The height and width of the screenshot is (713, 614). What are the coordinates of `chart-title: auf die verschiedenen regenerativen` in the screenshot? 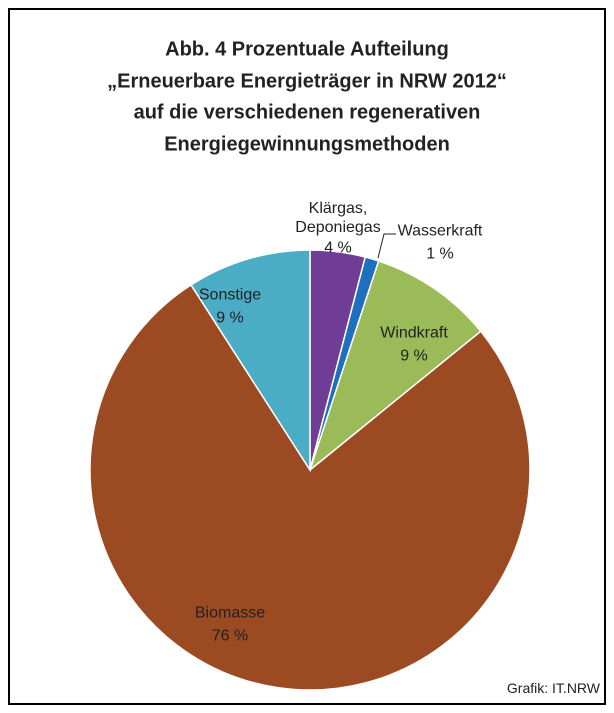 It's located at (307, 112).